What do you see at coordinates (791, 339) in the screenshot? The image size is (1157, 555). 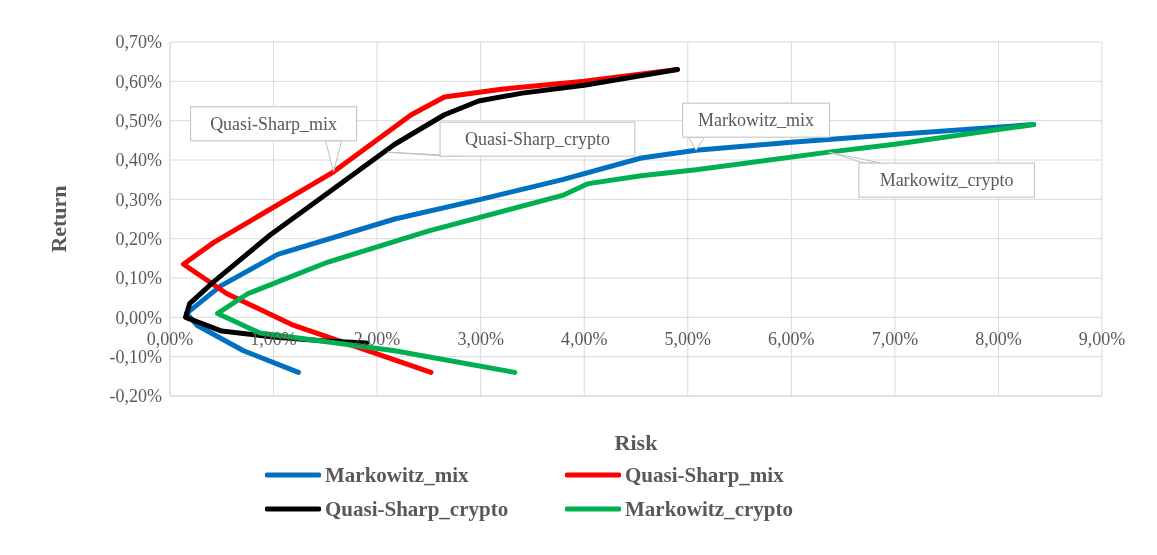 I see `x-tick-label: 6,00%` at bounding box center [791, 339].